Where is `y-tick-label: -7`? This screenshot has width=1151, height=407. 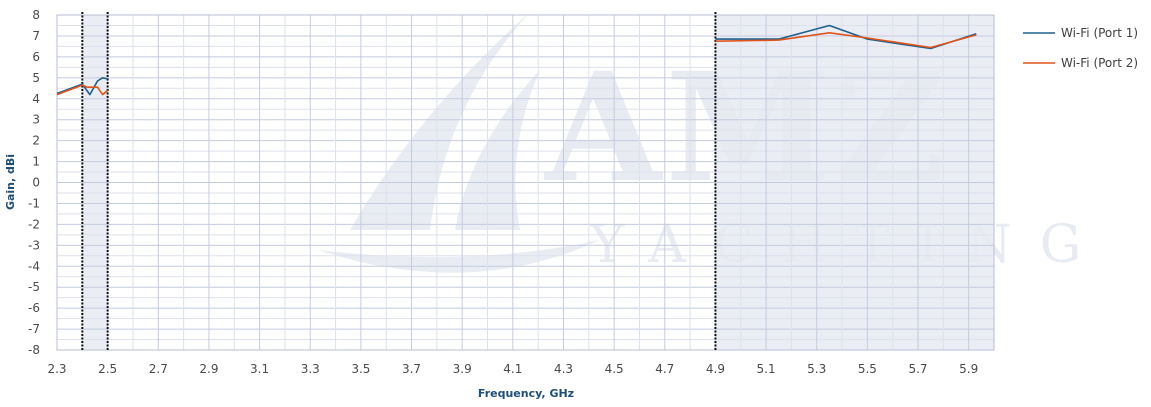 y-tick-label: -7 is located at coordinates (34, 329).